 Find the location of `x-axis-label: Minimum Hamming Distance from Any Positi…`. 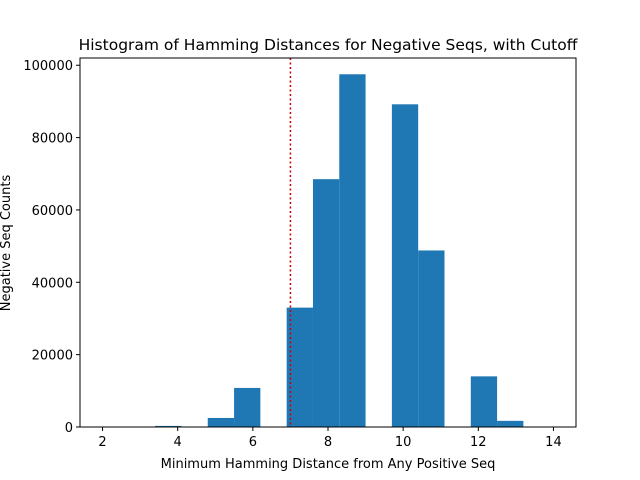

x-axis-label: Minimum Hamming Distance from Any Positi… is located at coordinates (328, 464).